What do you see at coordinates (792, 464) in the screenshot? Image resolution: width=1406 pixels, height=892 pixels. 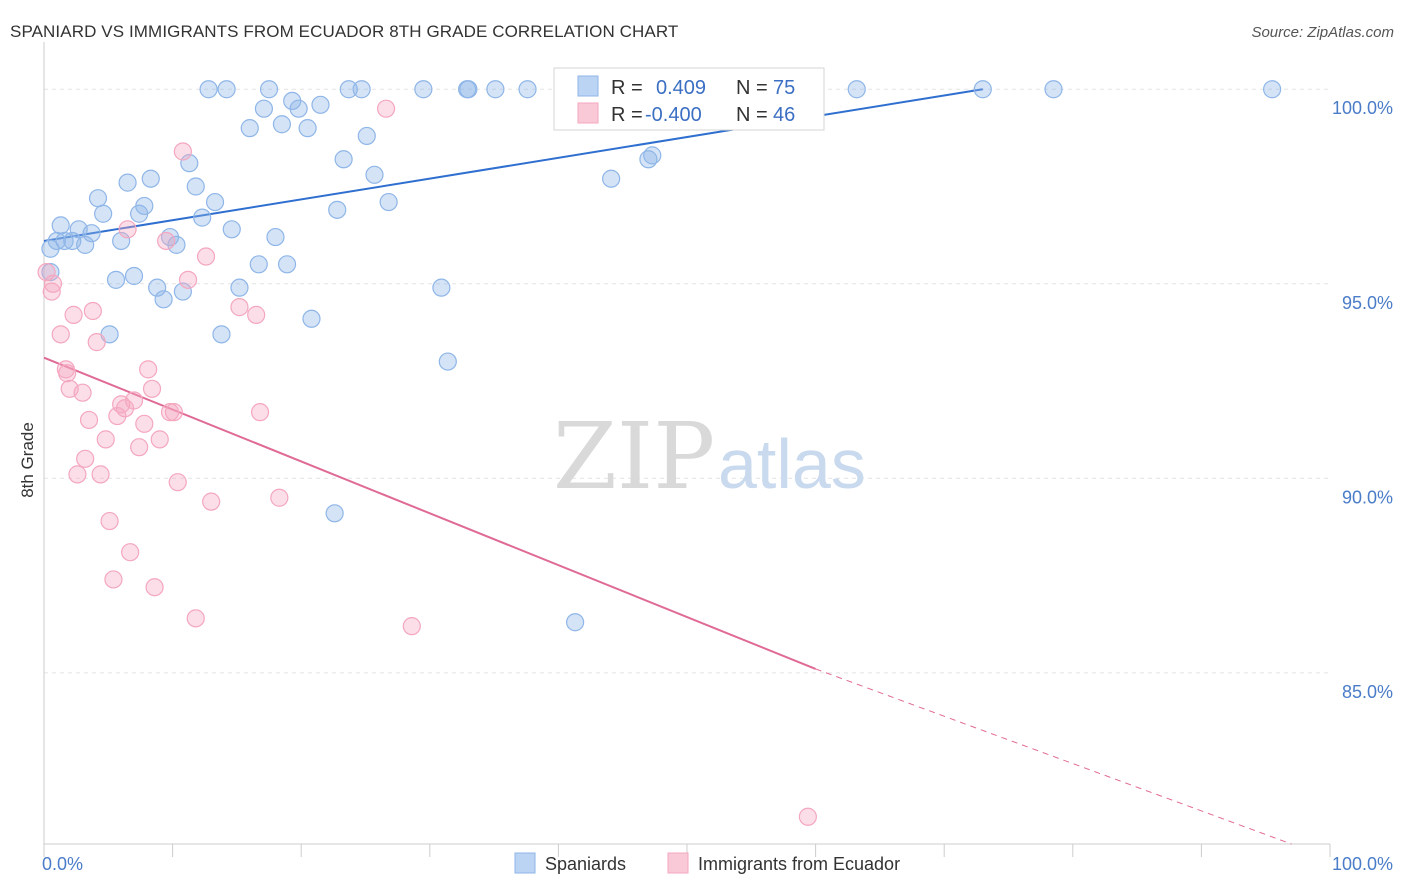 I see `watermark-atlas: atlas` at bounding box center [792, 464].